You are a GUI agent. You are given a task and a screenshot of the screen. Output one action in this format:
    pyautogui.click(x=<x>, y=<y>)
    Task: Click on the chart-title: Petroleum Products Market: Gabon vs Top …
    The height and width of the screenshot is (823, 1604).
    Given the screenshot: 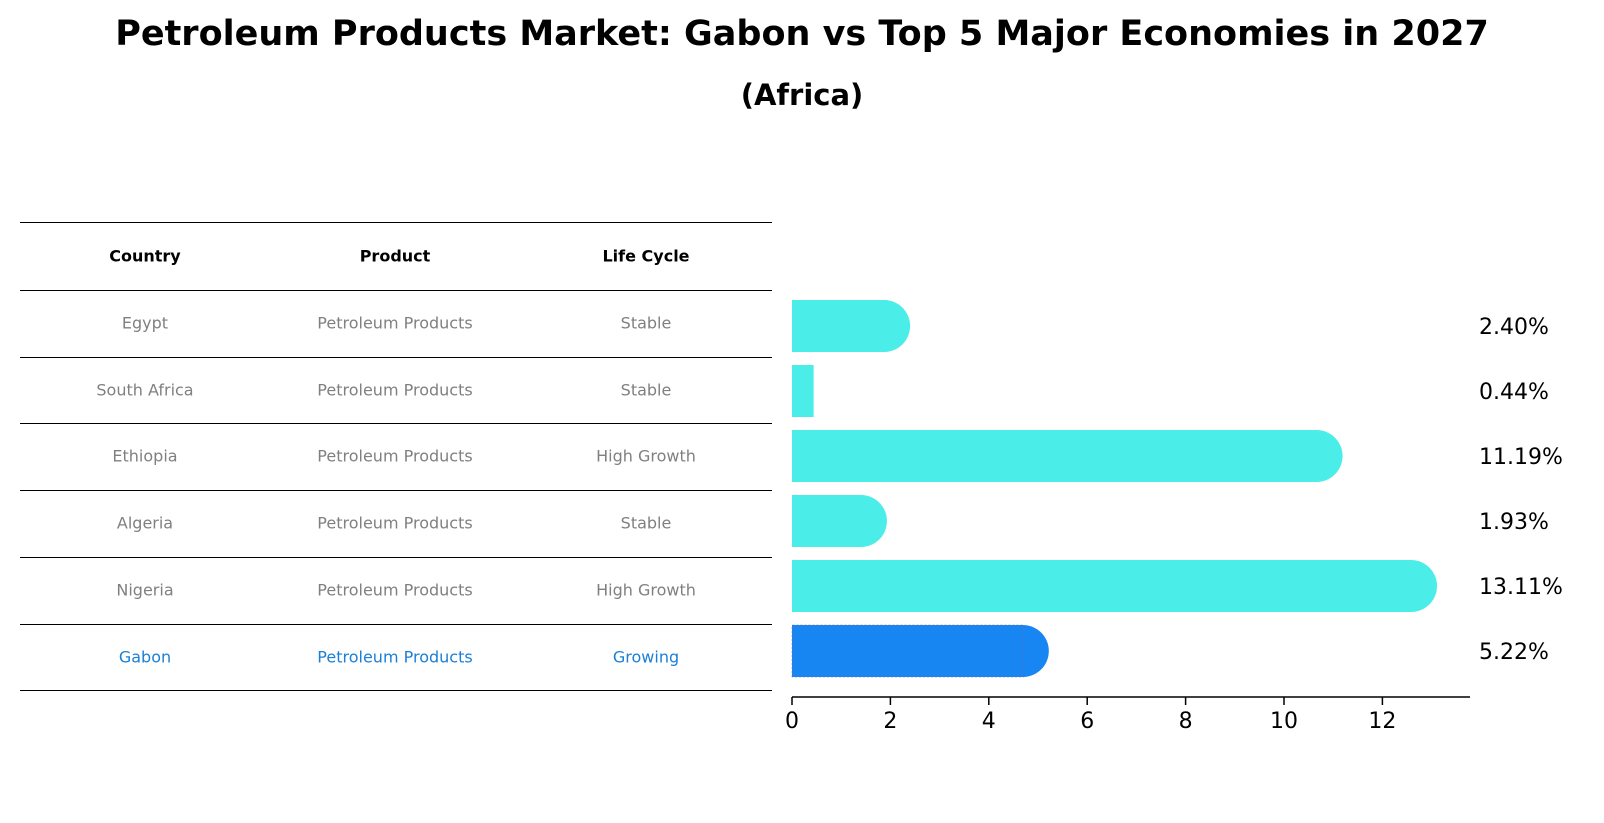 What is the action you would take?
    pyautogui.click(x=802, y=34)
    